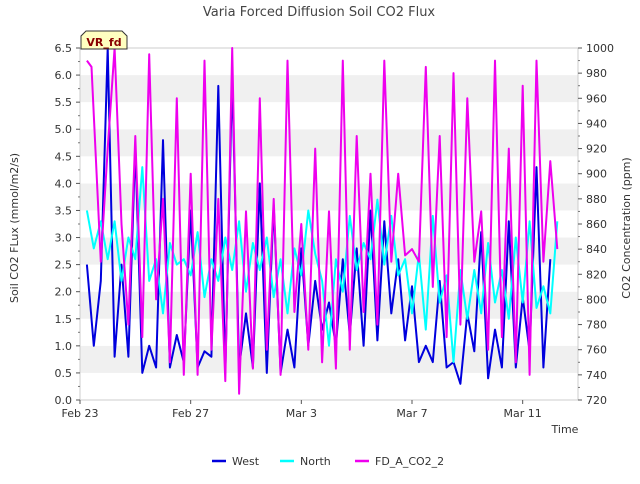 Image resolution: width=640 pixels, height=484 pixels. Describe the element at coordinates (319, 12) in the screenshot. I see `chart-title: Varia Forced Diffusion Soil CO2 Flux` at that location.